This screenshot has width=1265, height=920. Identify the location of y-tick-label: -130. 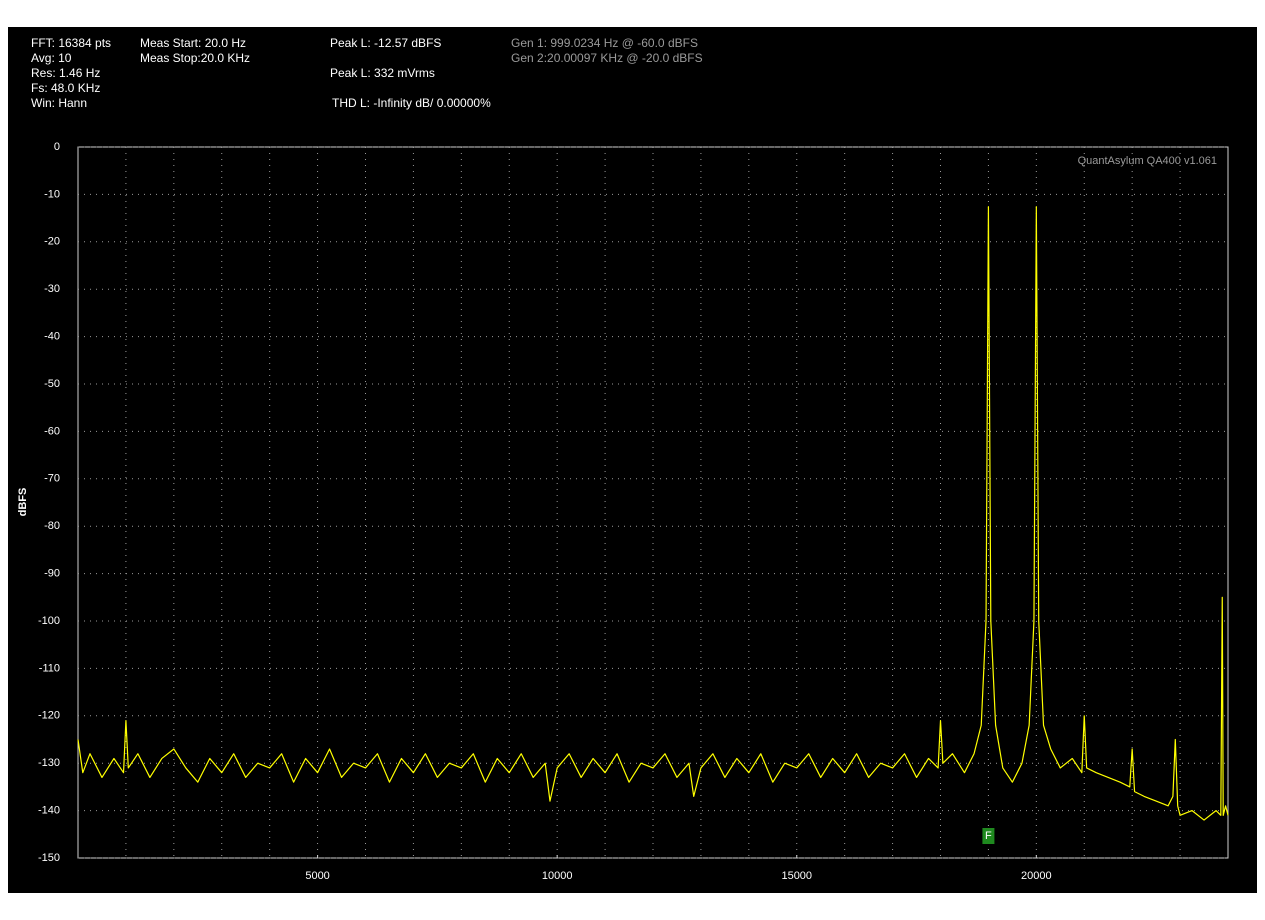
(49, 763).